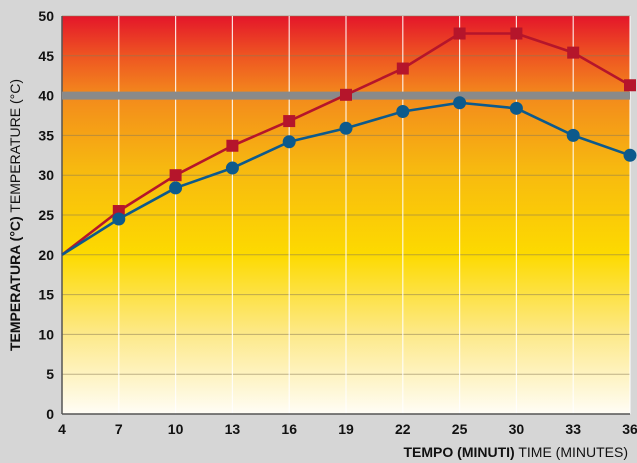  What do you see at coordinates (15, 283) in the screenshot?
I see `y-axis-title-bold: TEMPERATURA (°C)` at bounding box center [15, 283].